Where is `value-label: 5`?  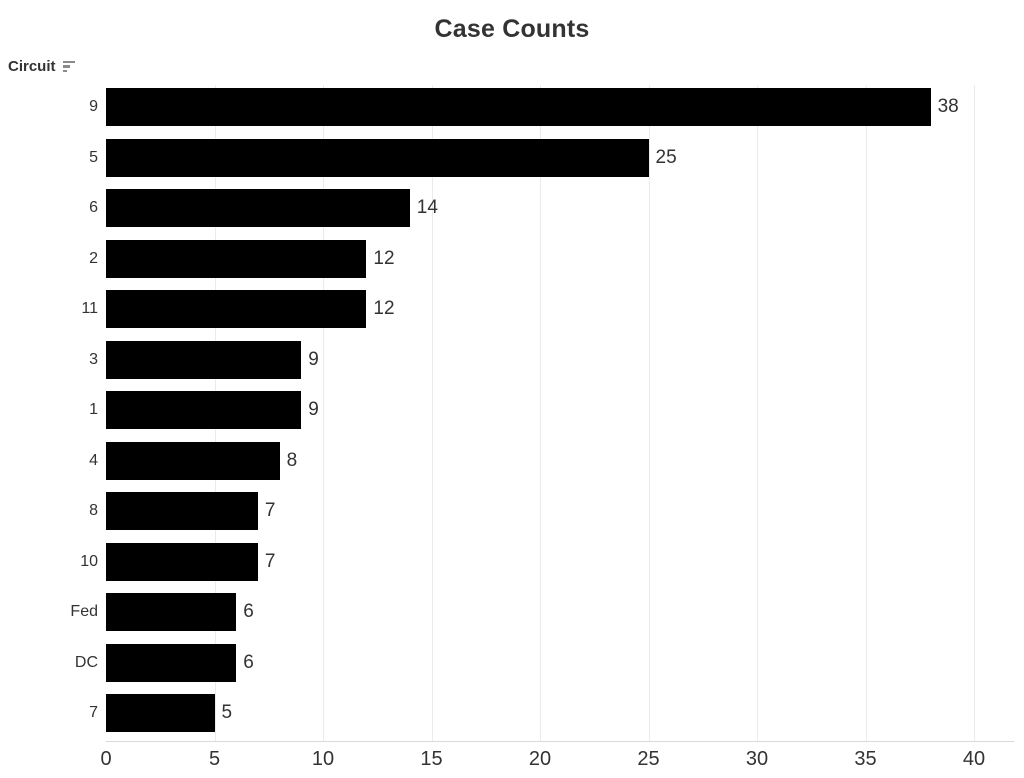 value-label: 5 is located at coordinates (227, 712).